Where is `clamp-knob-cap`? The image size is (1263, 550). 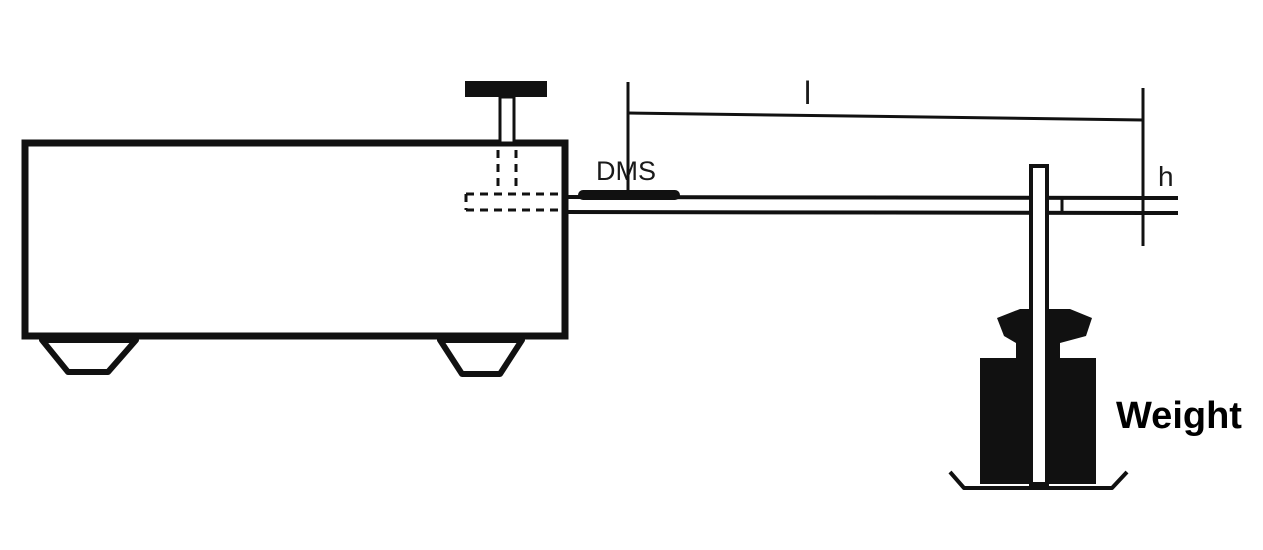 clamp-knob-cap is located at coordinates (506, 89).